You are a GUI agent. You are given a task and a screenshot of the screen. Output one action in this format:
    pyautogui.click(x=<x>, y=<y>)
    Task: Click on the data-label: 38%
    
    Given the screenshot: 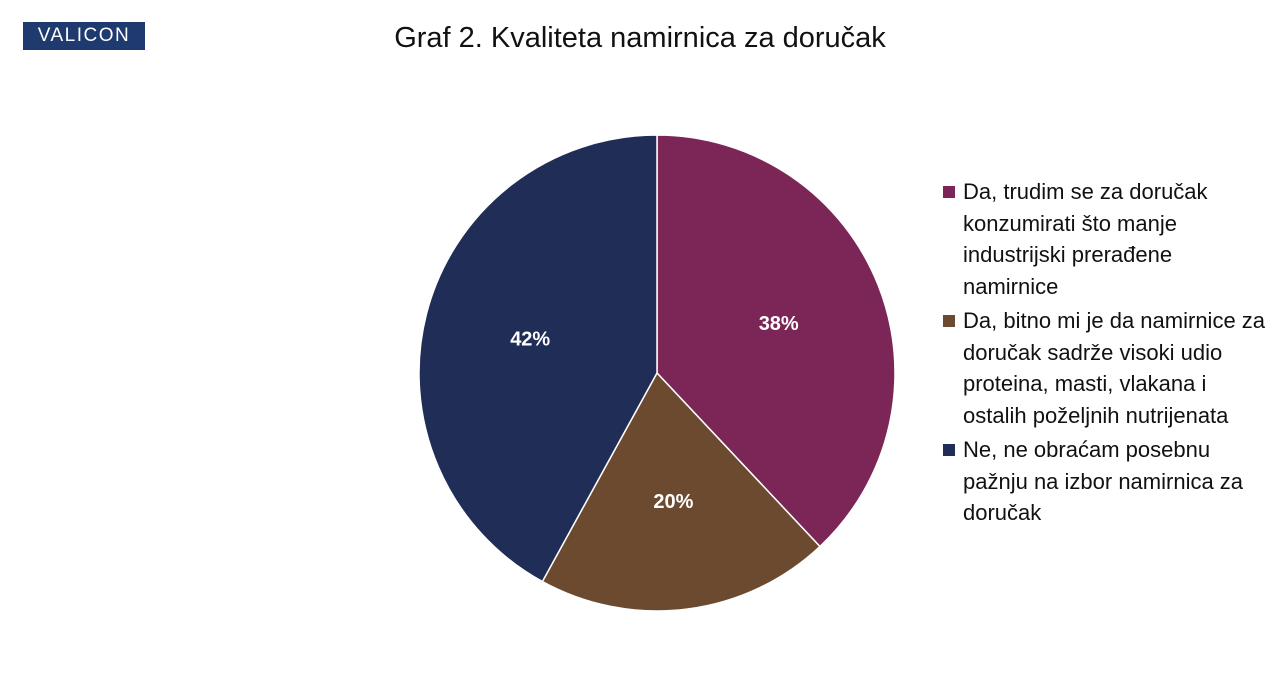 What is the action you would take?
    pyautogui.click(x=779, y=324)
    